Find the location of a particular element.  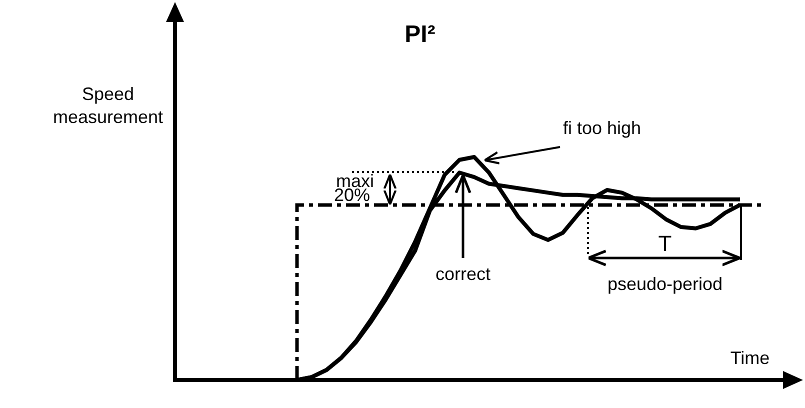

annotation: pseudo-period is located at coordinates (665, 284).